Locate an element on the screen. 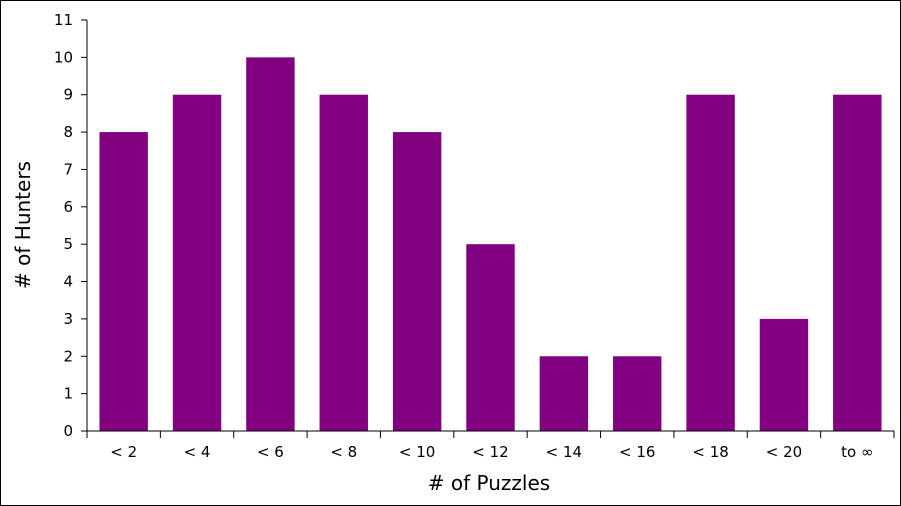 Image resolution: width=901 pixels, height=506 pixels. y-tick-label-7: 7 is located at coordinates (68, 169).